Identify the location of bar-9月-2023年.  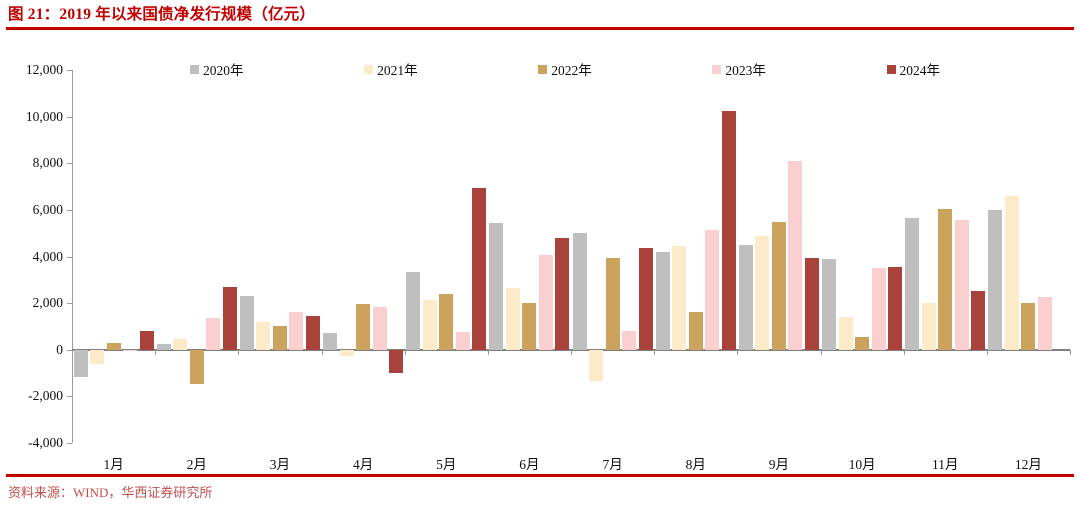
(795, 255).